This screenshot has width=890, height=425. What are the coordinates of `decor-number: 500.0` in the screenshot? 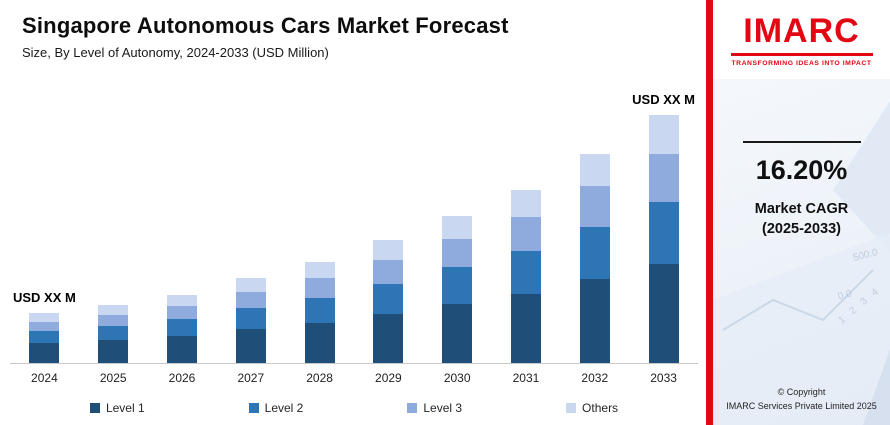 It's located at (865, 255).